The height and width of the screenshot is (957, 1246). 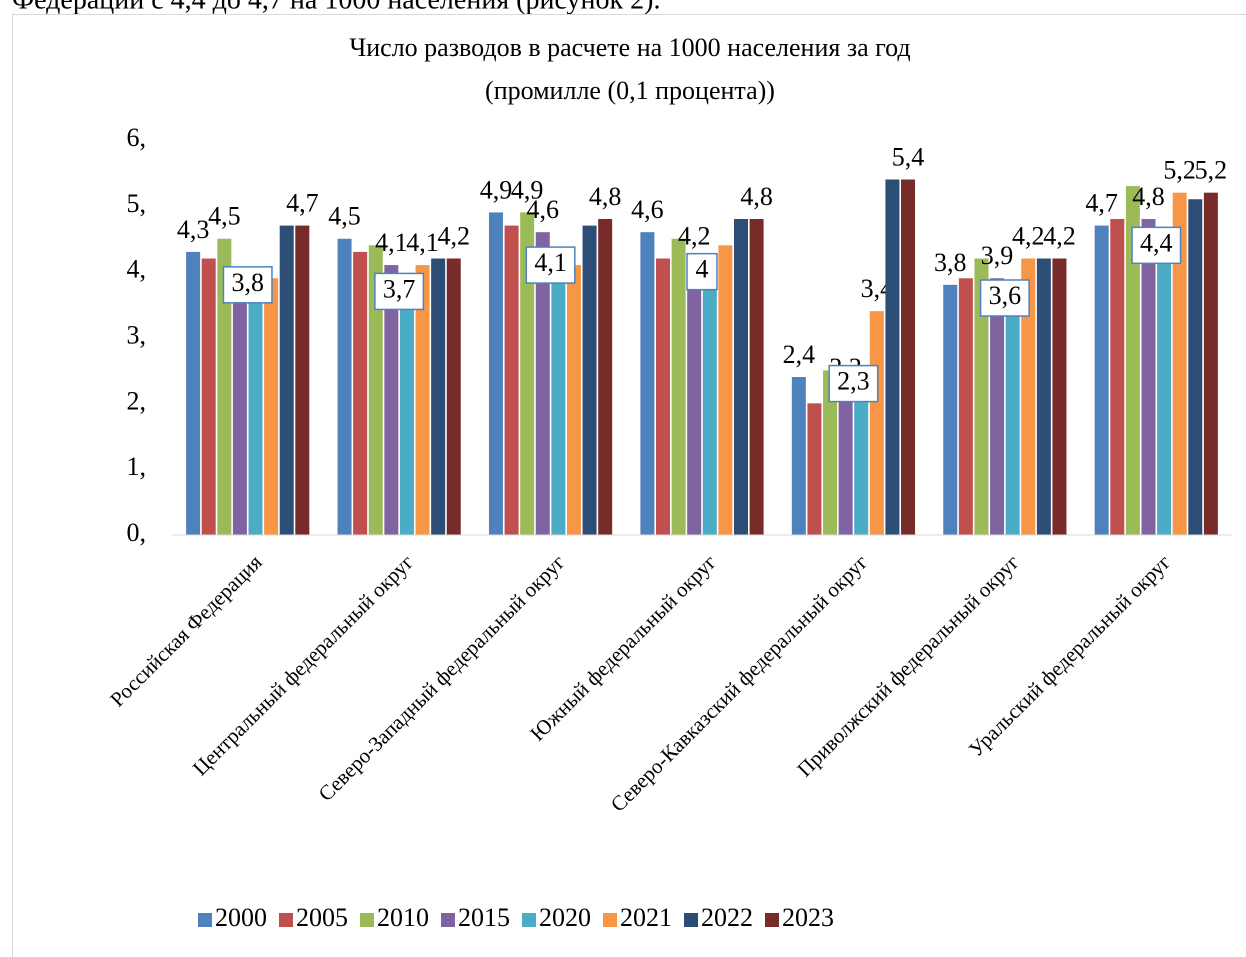 What do you see at coordinates (908, 156) in the screenshot?
I see `data-label: 5,4` at bounding box center [908, 156].